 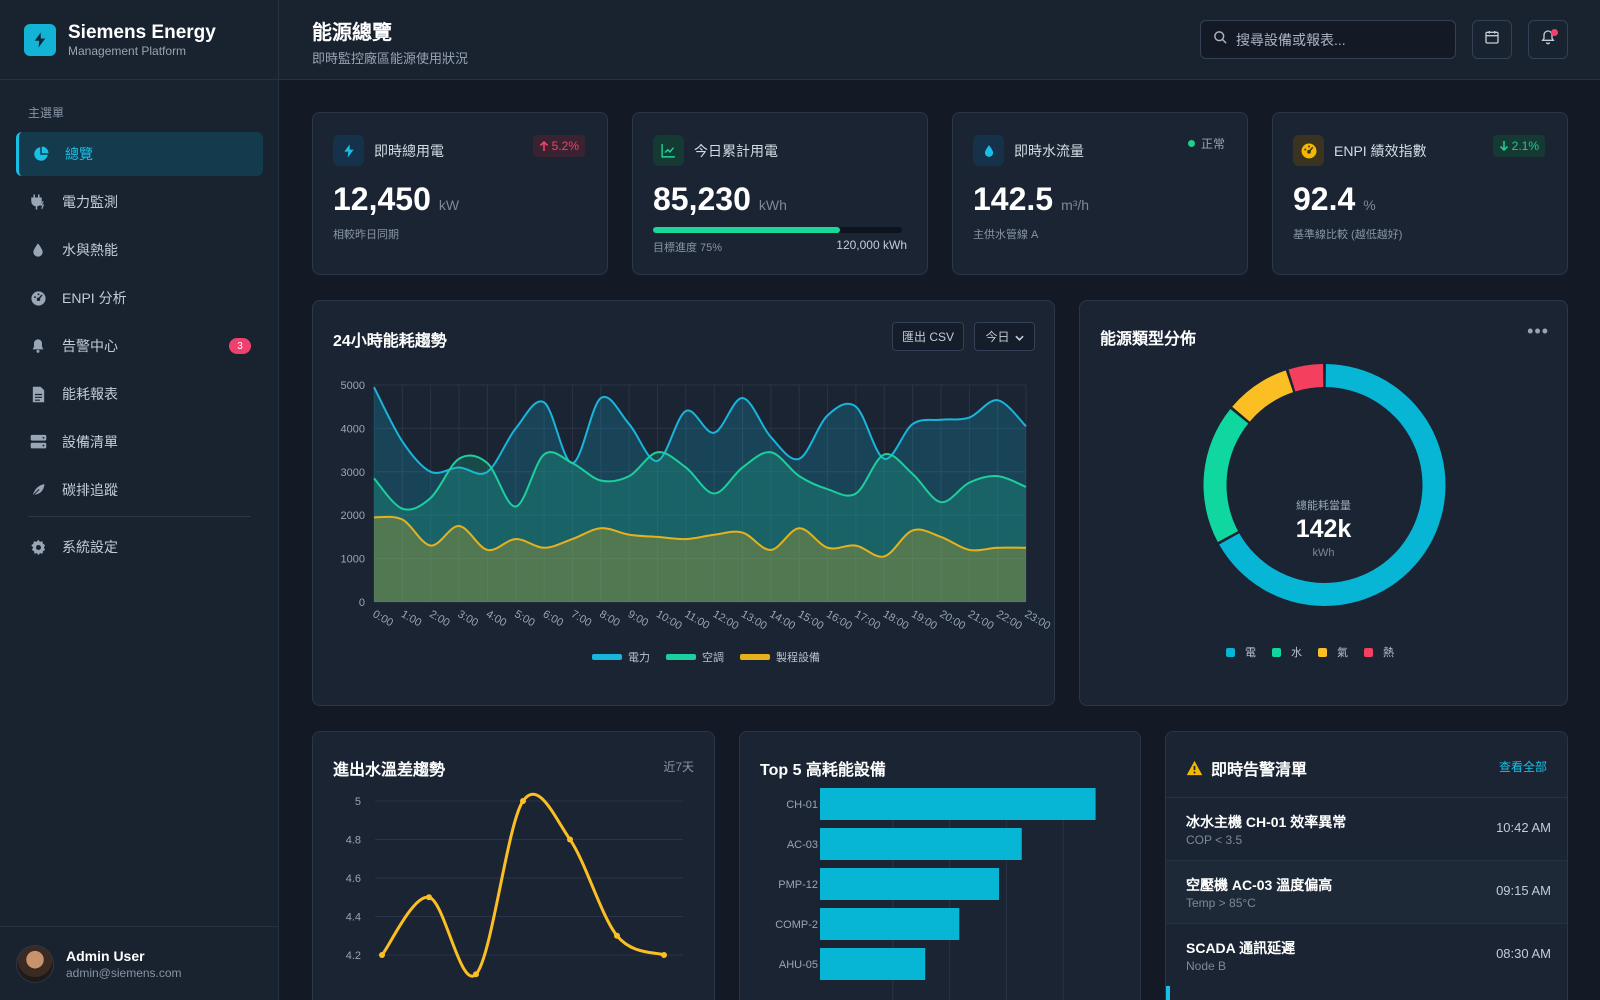 I want to click on sidebar-item-label: 電力監測, so click(x=90, y=202).